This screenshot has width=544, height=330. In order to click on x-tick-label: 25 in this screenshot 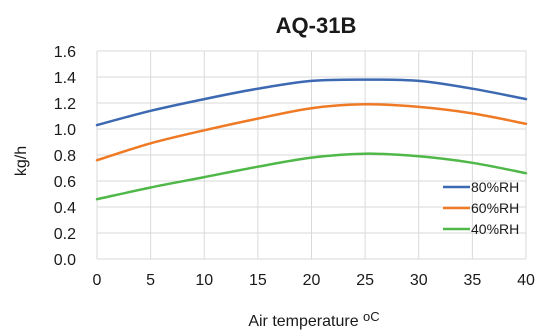, I will do `click(365, 280)`.